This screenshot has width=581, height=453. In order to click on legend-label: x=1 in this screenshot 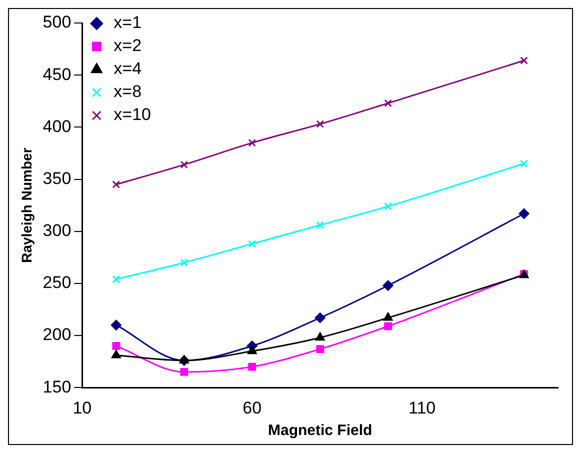, I will do `click(128, 22)`.